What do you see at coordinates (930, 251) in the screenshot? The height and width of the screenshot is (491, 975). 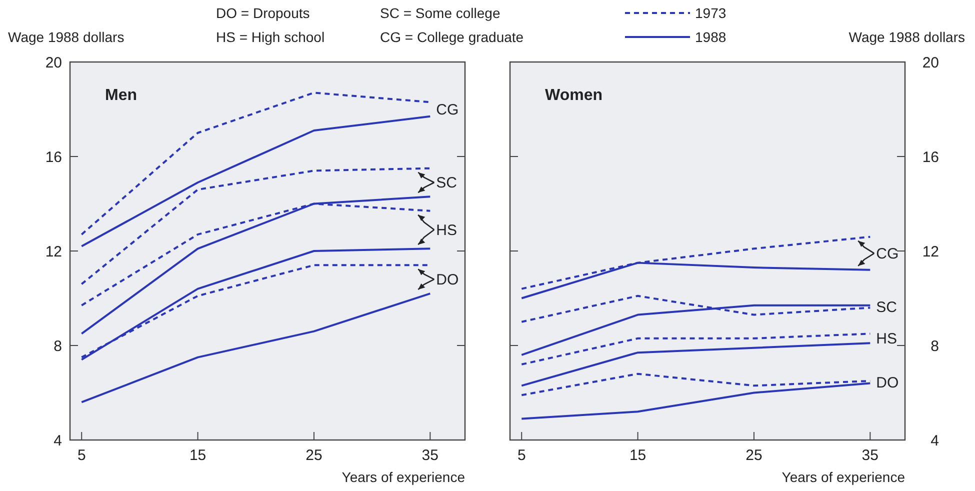 I see `y2-tick-label: 12` at bounding box center [930, 251].